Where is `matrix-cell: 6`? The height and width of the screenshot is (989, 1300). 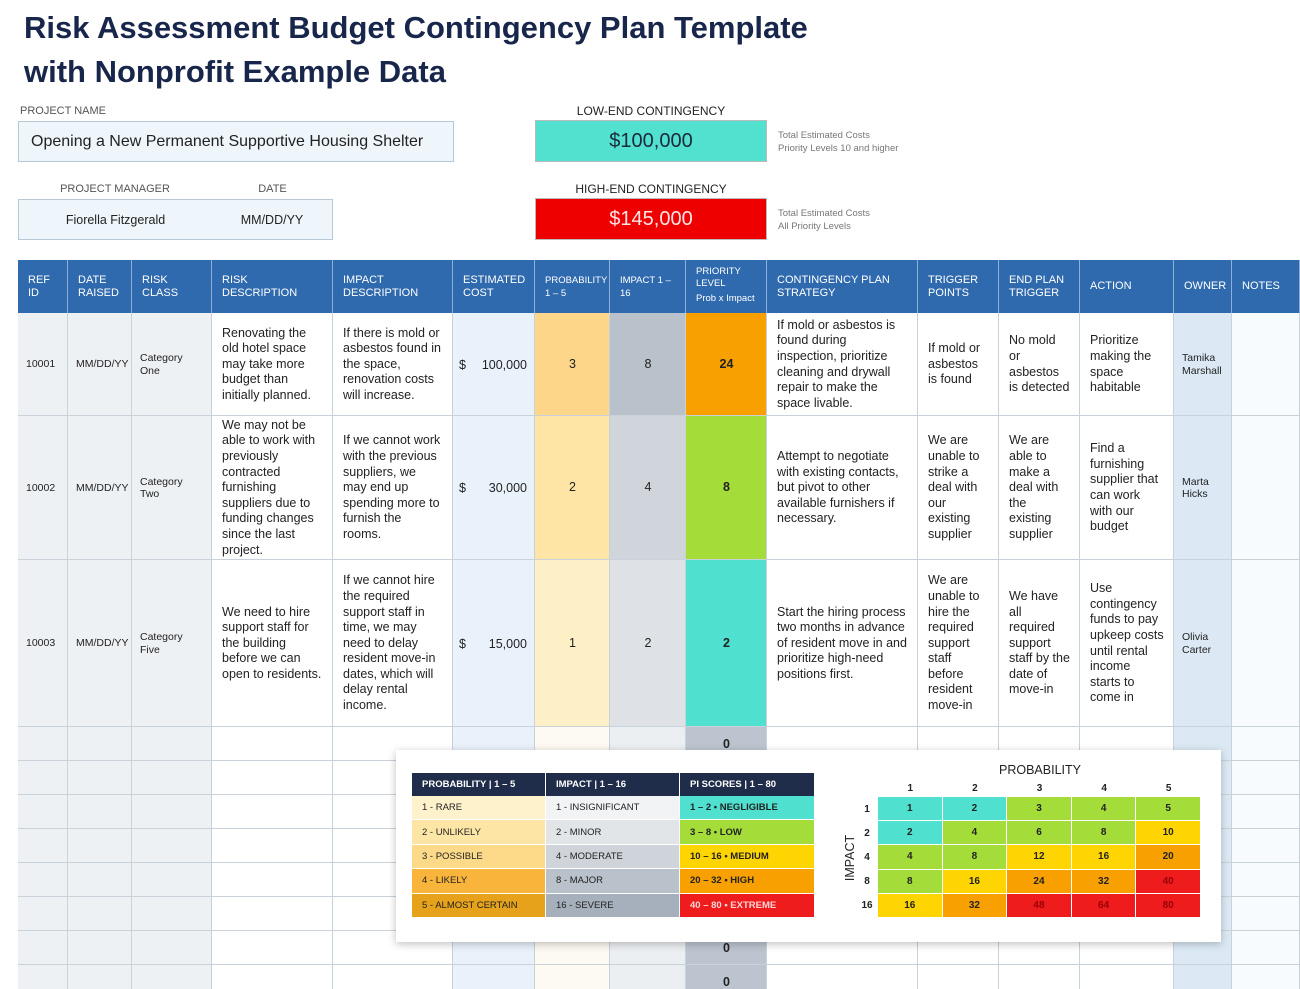 matrix-cell: 6 is located at coordinates (1039, 833).